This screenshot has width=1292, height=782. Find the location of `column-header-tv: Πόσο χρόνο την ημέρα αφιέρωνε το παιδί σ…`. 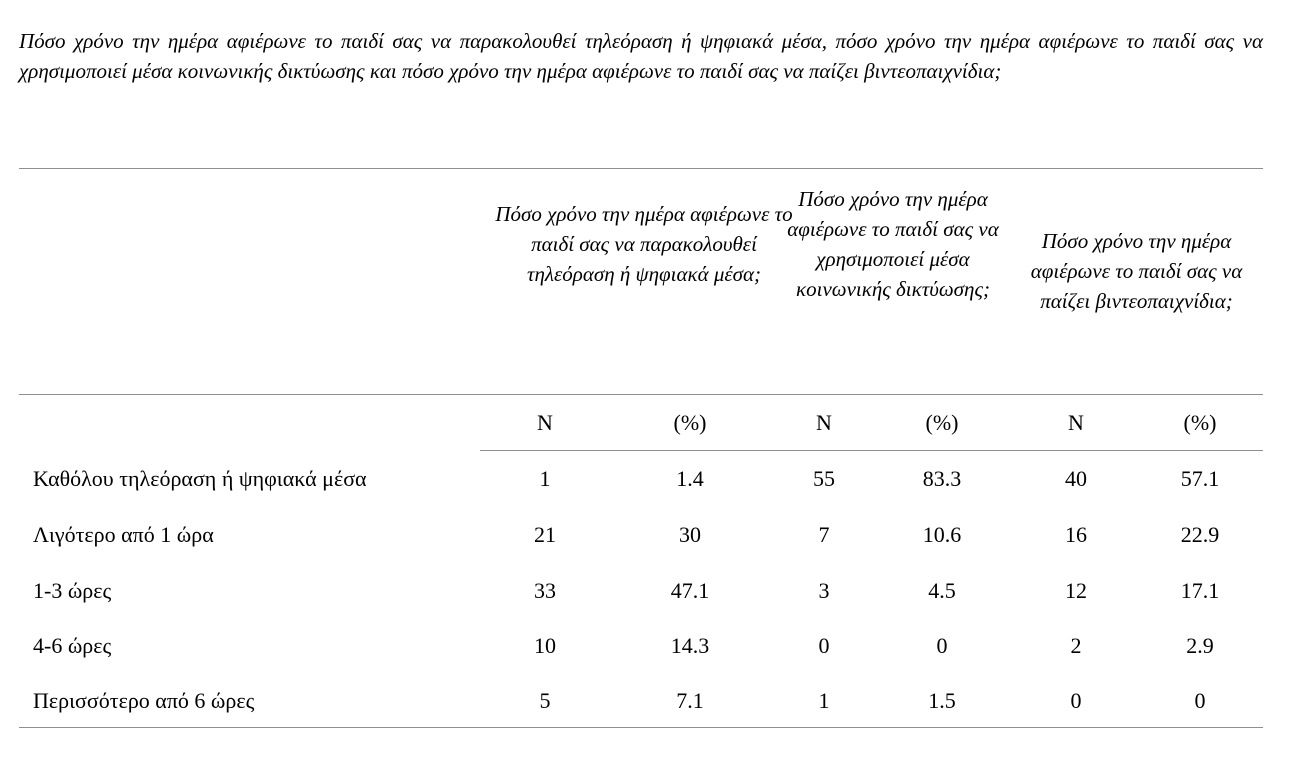

column-header-tv: Πόσο χρόνο την ημέρα αφιέρωνε το παιδί σ… is located at coordinates (644, 244).